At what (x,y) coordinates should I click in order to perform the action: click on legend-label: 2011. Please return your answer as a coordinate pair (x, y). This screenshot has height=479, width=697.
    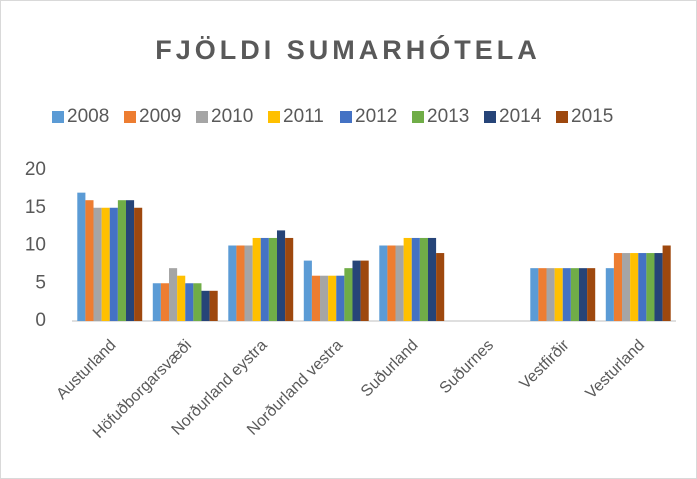
    Looking at the image, I should click on (303, 116).